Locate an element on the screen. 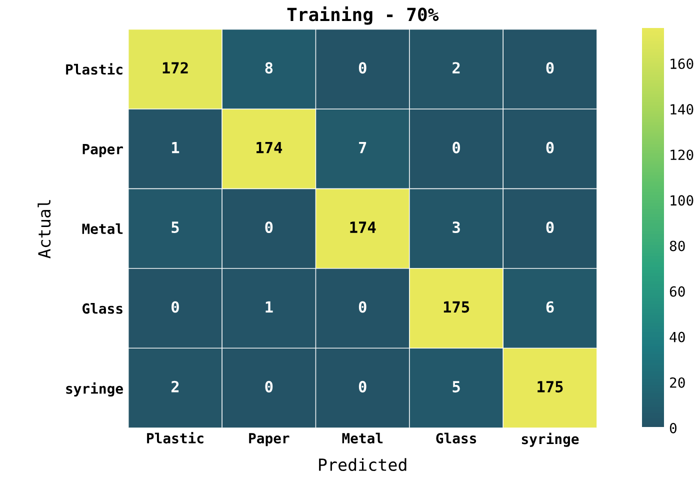 The image size is (694, 489). x-tick-label: syringe is located at coordinates (550, 439).